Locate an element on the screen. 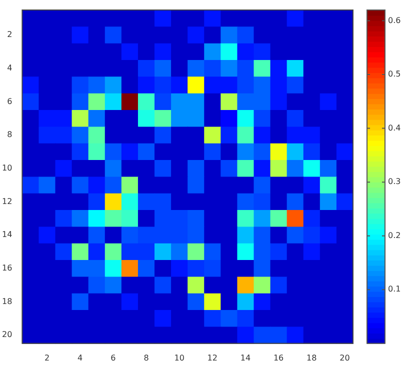 This screenshot has width=409, height=365. color-bar-label: 0.4 is located at coordinates (394, 127).